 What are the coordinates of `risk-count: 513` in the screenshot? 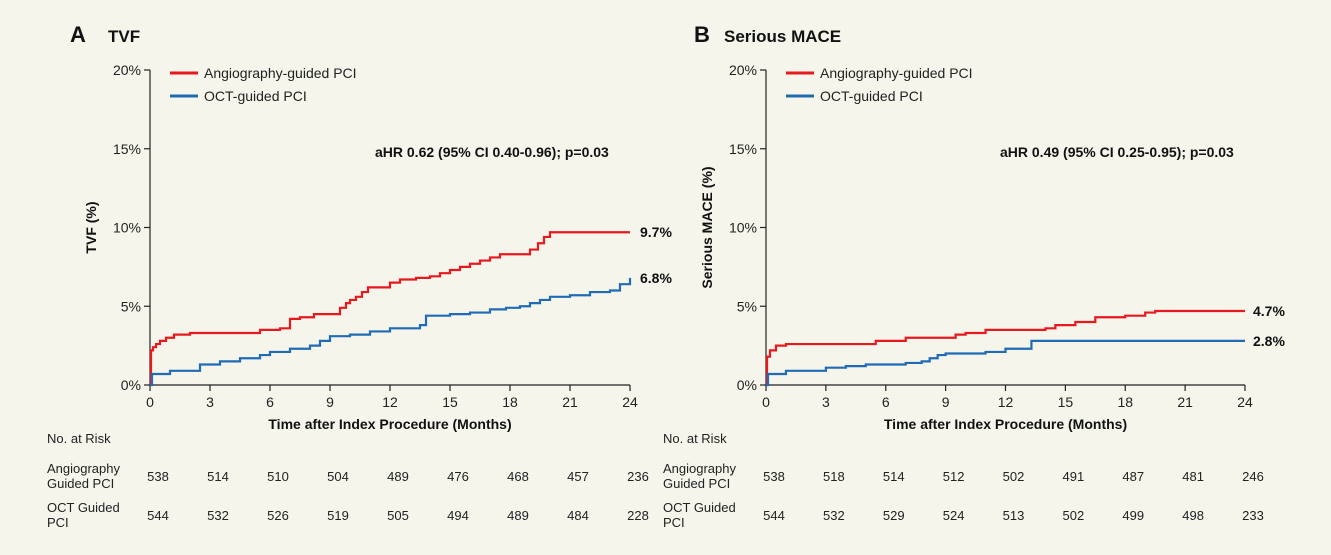 It's located at (1014, 515).